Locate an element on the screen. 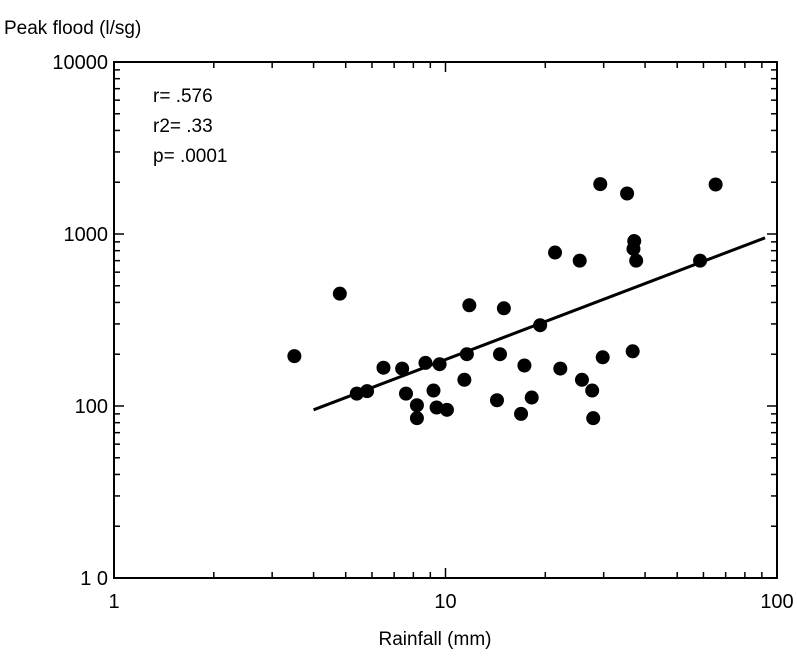  y-tick-label: 10000 is located at coordinates (80, 63).